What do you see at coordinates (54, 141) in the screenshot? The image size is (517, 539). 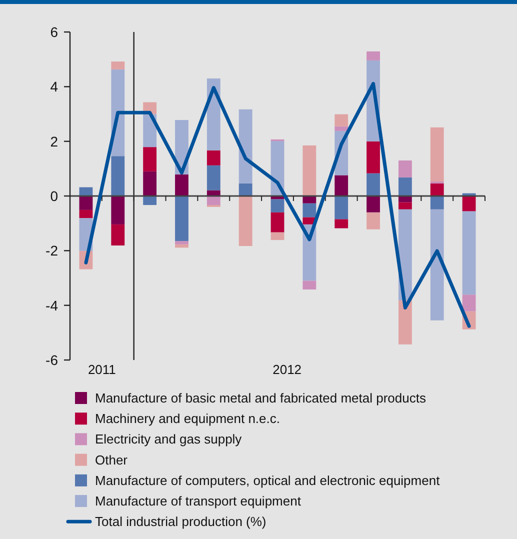 I see `y-tick-label: 2` at bounding box center [54, 141].